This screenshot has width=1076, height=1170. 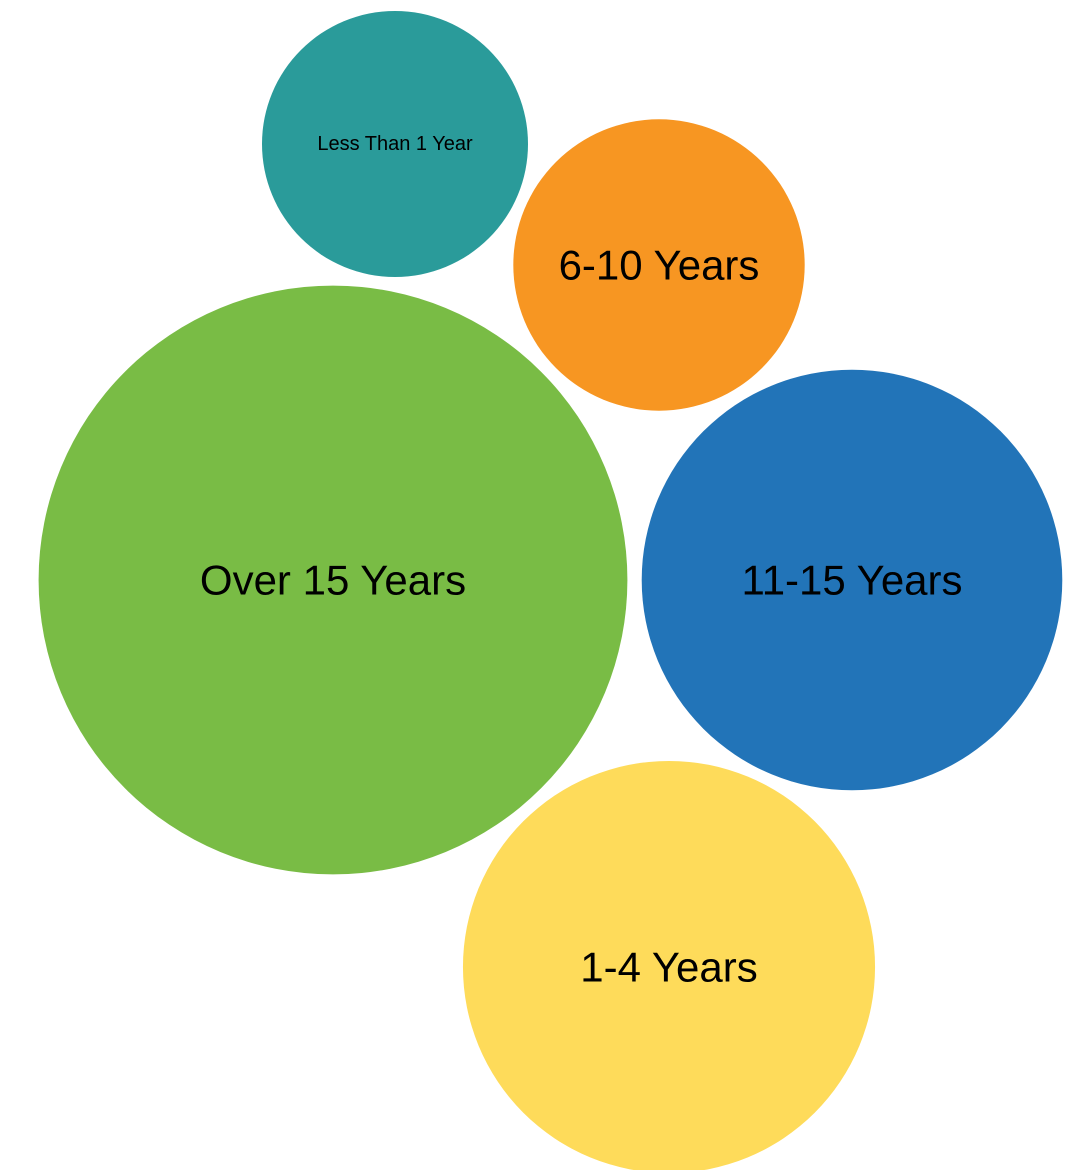 I want to click on bubble-label-less-than-1-year: Less Than 1 Year, so click(x=395, y=144).